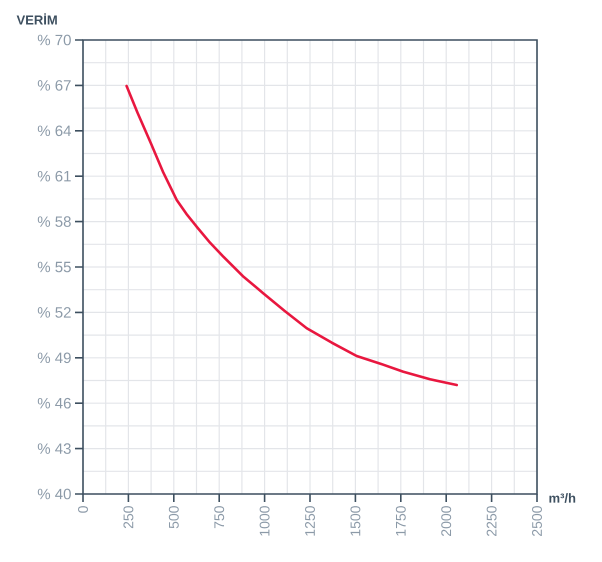  Describe the element at coordinates (54, 358) in the screenshot. I see `y-tick-label: % 49` at that location.